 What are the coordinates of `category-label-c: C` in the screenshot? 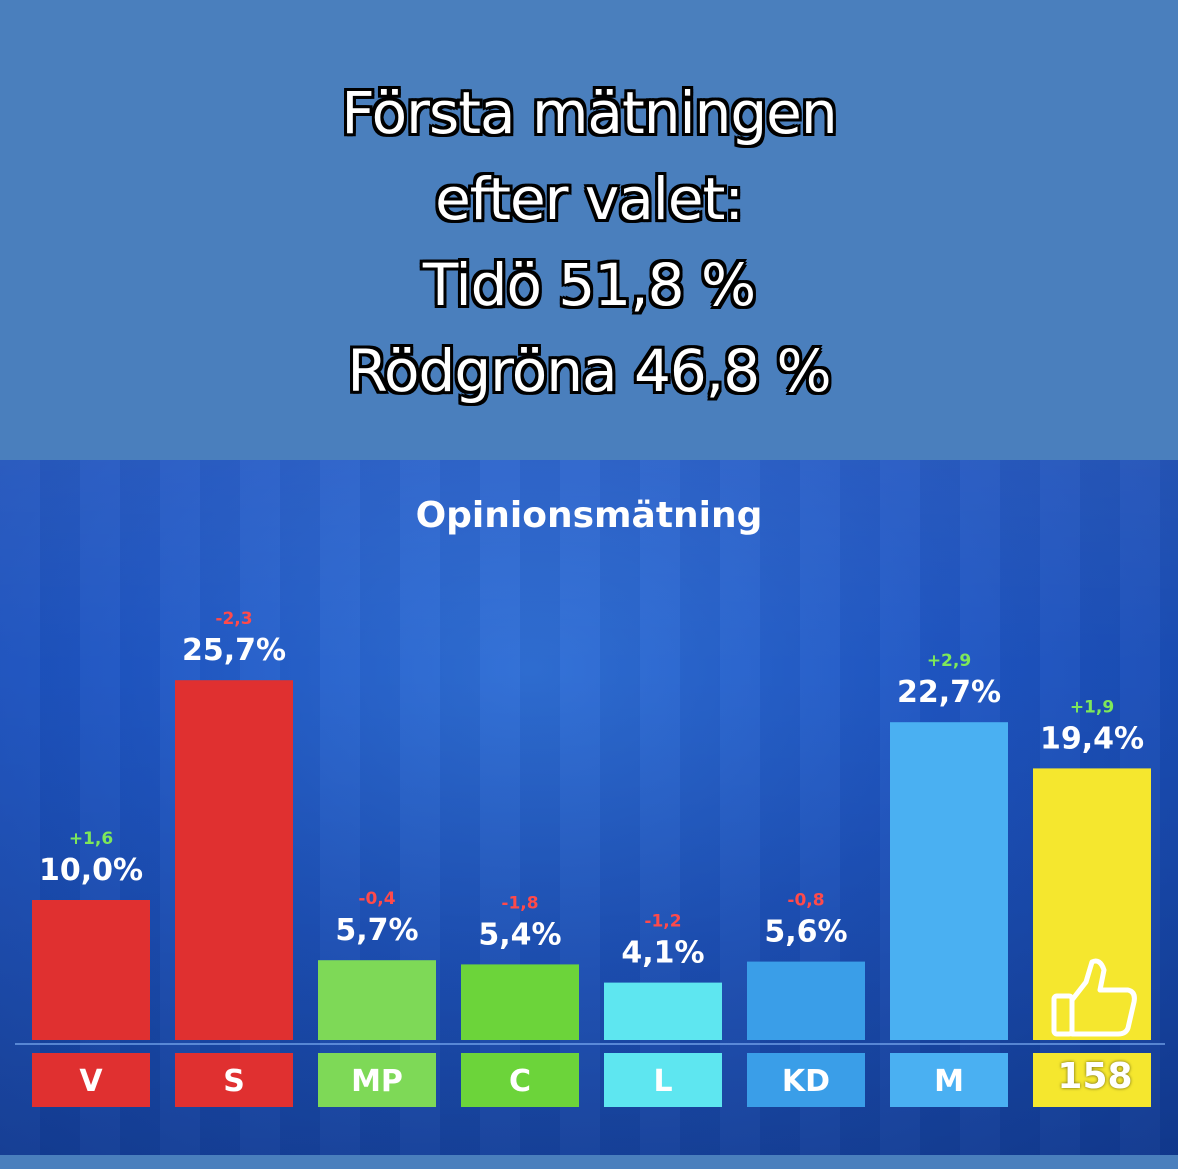 It's located at (520, 1081).